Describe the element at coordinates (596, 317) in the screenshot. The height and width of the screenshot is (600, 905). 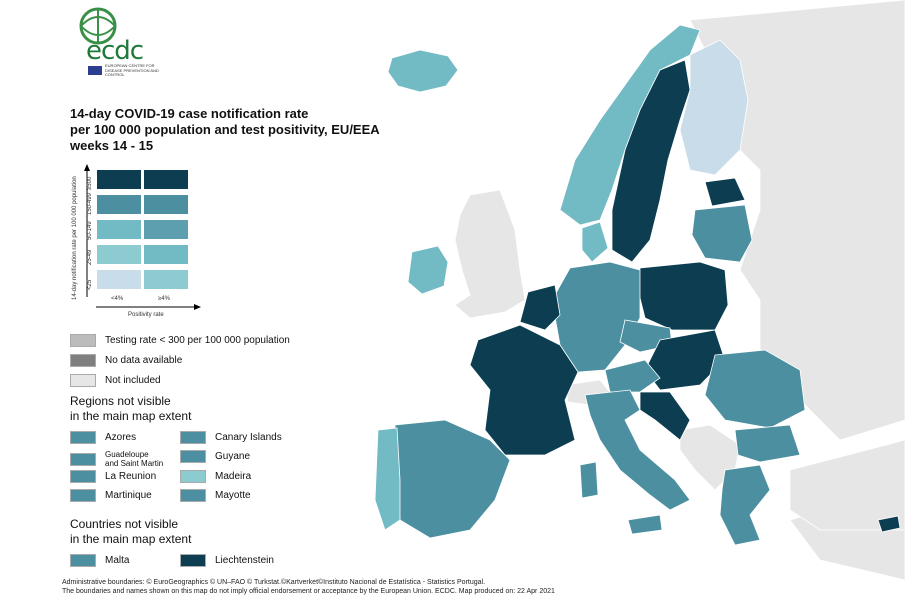
I see `germany-region` at that location.